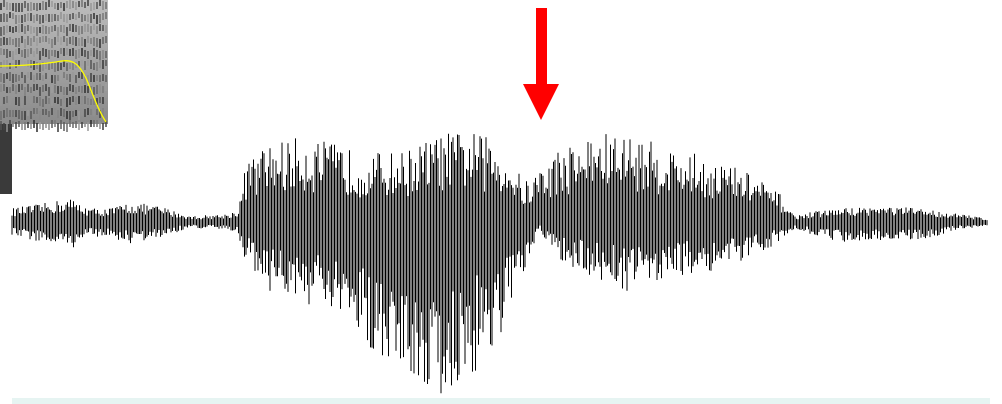  I want to click on pitch-track-line, so click(53, 91).